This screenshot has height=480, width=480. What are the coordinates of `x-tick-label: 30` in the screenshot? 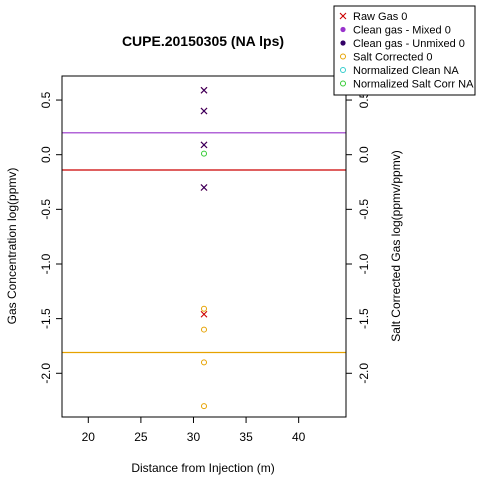 It's located at (194, 437).